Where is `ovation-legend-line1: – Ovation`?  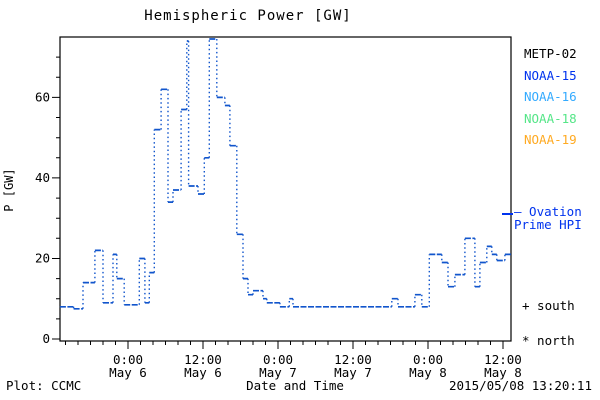
ovation-legend-line1: – Ovation is located at coordinates (548, 211).